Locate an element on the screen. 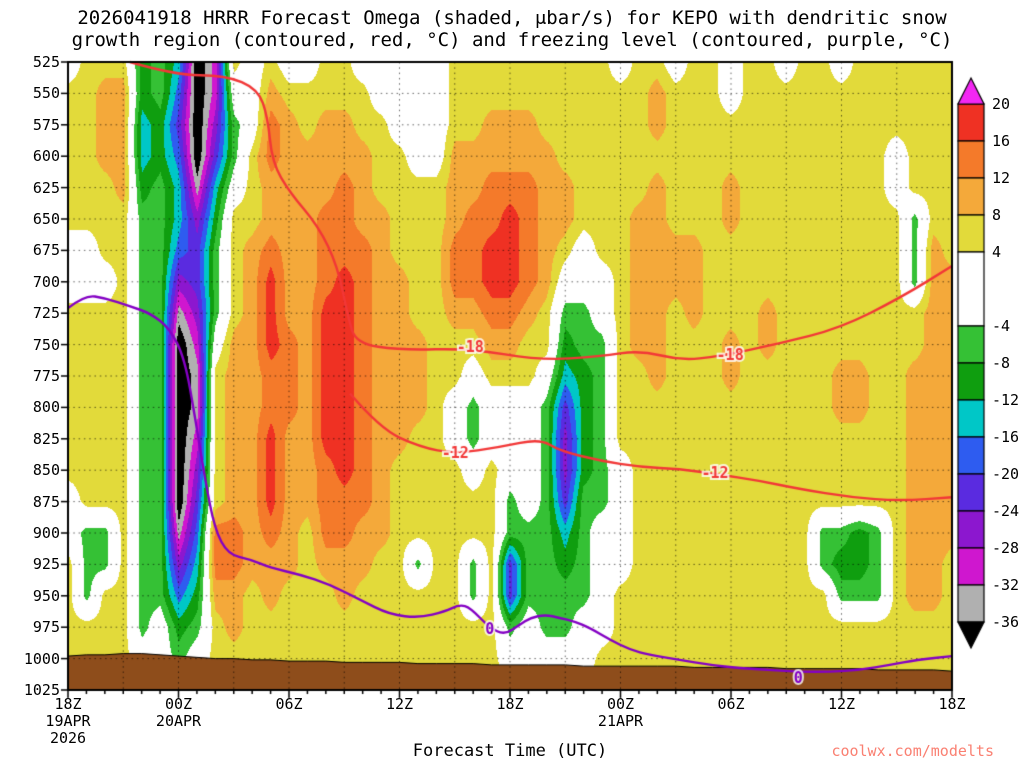  date-label: 2026 is located at coordinates (68, 738).